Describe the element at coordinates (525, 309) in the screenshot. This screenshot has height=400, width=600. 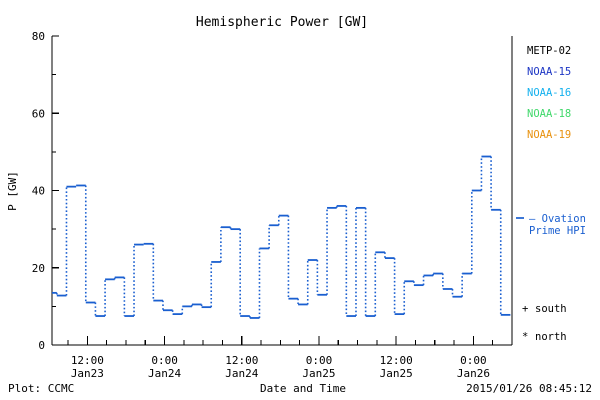
I see `south-marker-glyph: +` at that location.